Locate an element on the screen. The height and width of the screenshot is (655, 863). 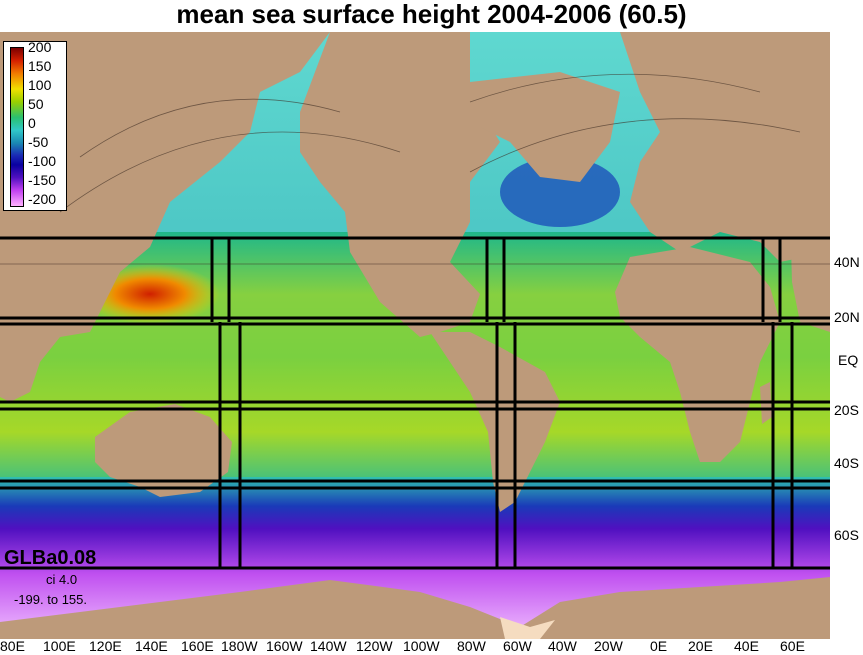
legend-tick: 200 is located at coordinates (40, 47).